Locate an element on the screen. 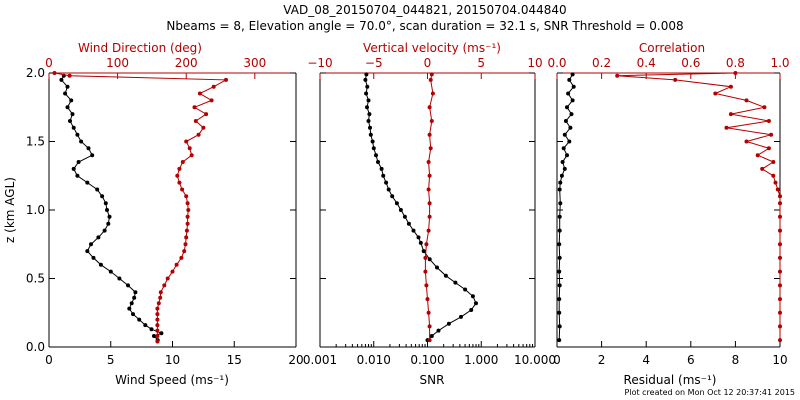 This screenshot has height=400, width=800. snr-axis-label: SNR is located at coordinates (432, 380).